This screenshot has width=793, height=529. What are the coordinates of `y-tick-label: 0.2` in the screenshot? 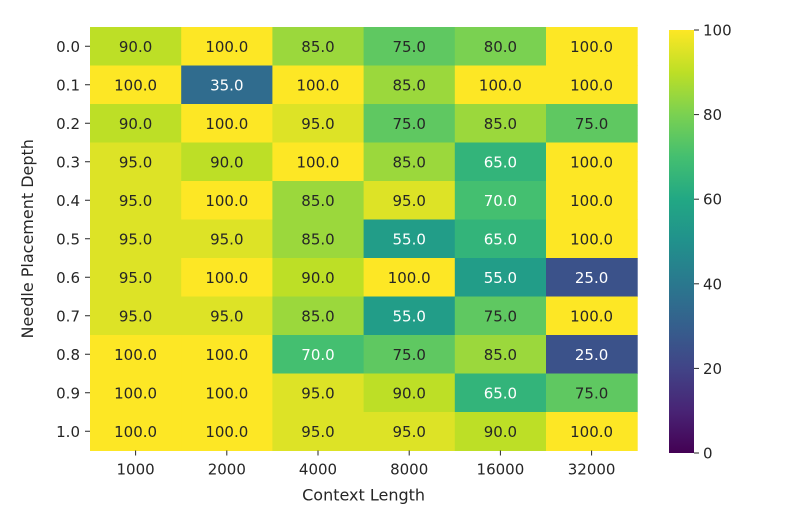 It's located at (68, 124).